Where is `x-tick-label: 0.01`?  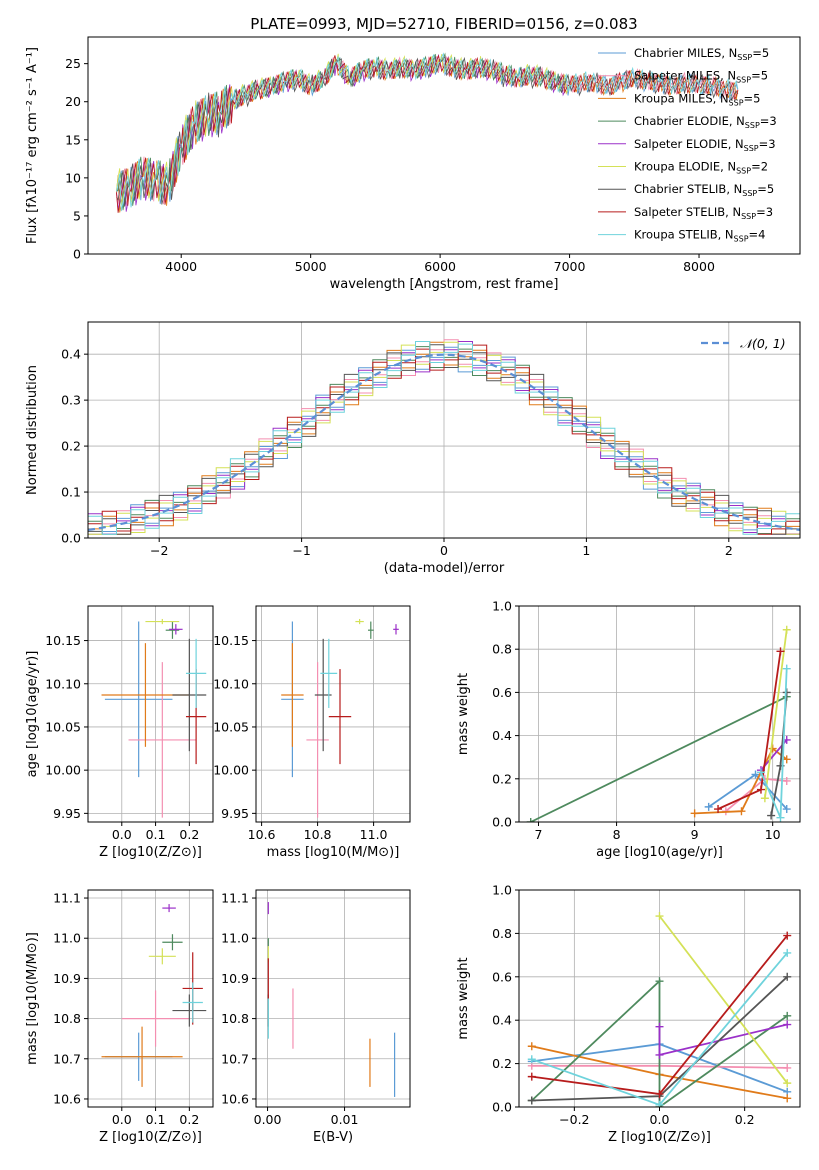 x-tick-label: 0.01 is located at coordinates (345, 1119).